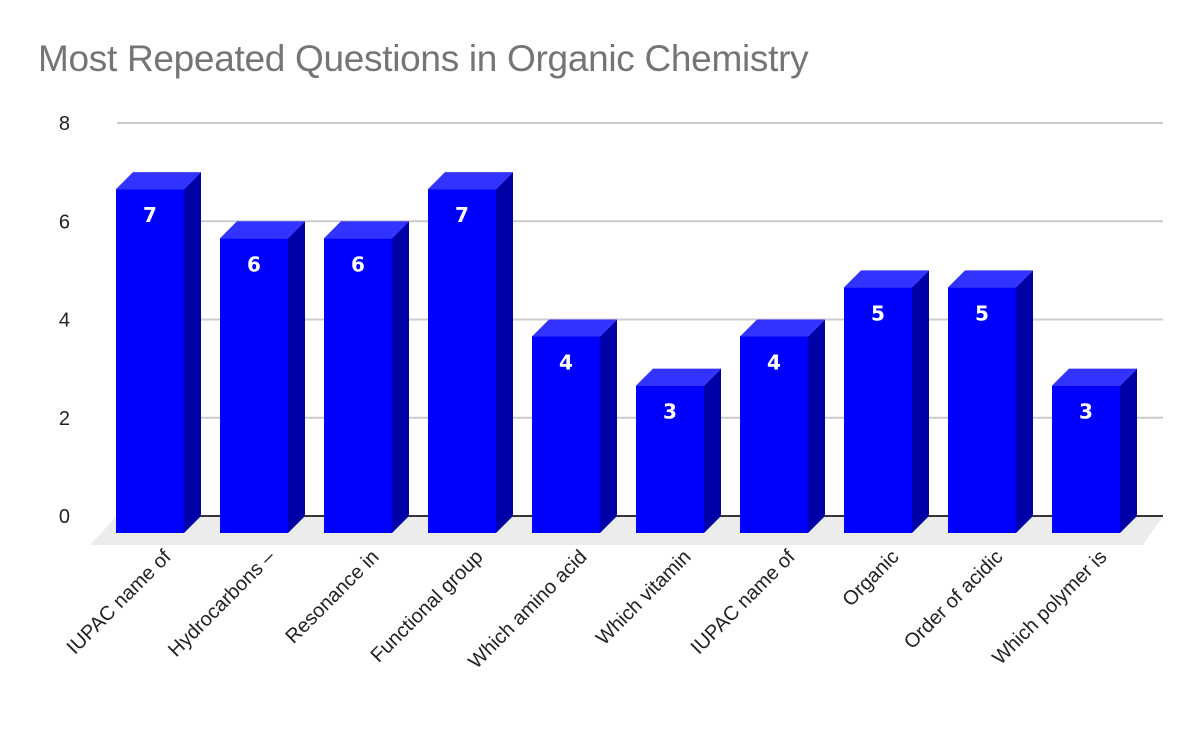 Image resolution: width=1200 pixels, height=742 pixels. I want to click on x-category-label: Which vitamin, so click(644, 598).